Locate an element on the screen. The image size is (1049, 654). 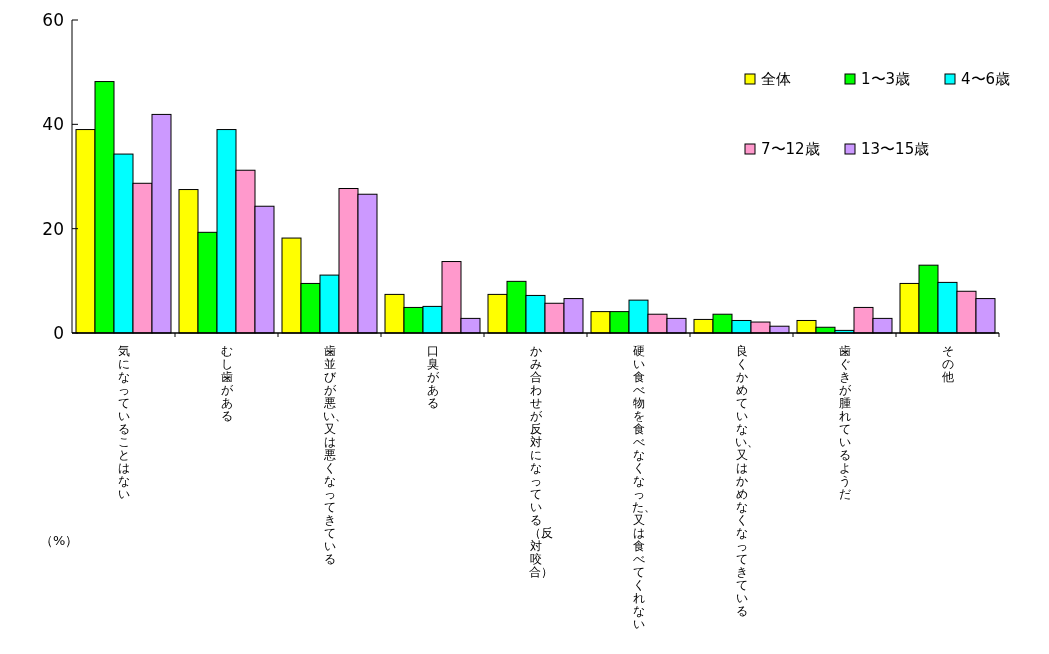
legend-label: 全体 is located at coordinates (776, 79).